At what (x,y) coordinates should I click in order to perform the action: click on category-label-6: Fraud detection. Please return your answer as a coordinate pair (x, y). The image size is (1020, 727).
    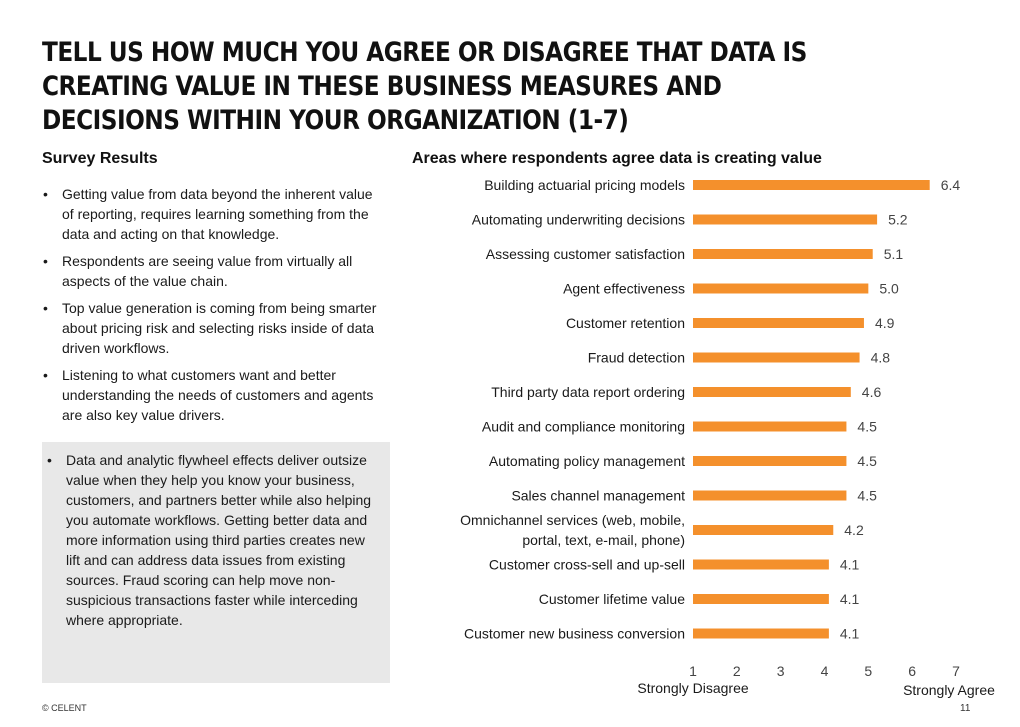
    Looking at the image, I should click on (636, 358).